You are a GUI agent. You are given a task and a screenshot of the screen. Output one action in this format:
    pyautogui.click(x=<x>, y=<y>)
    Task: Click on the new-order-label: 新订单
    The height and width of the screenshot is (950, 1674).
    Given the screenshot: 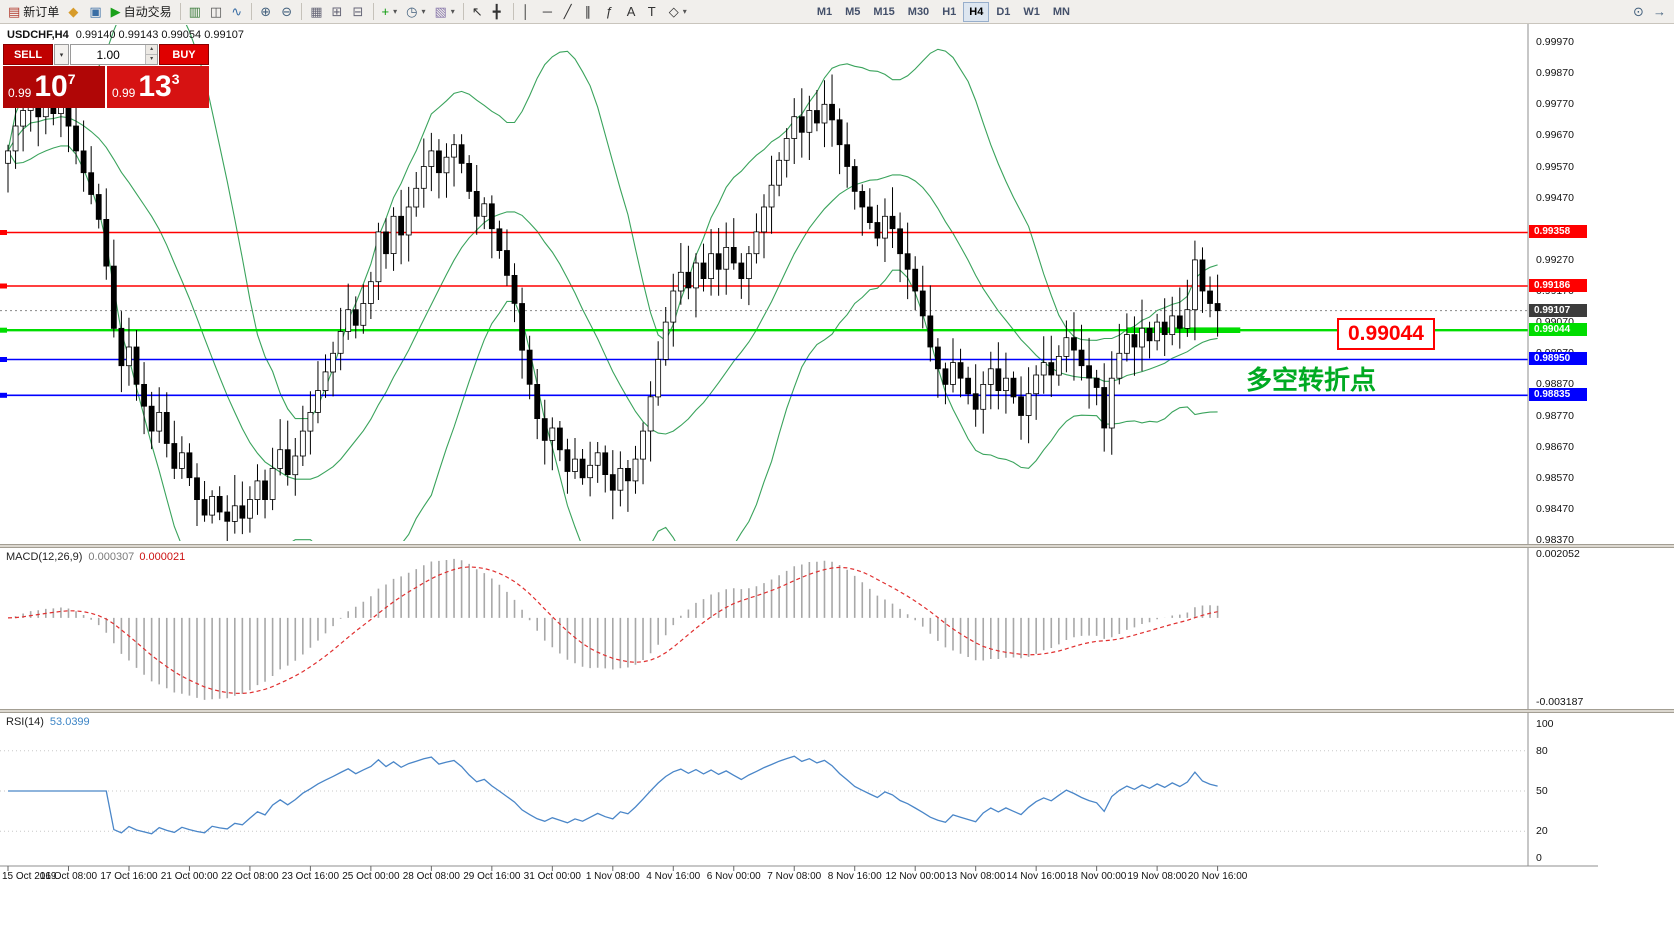 What is the action you would take?
    pyautogui.click(x=41, y=12)
    